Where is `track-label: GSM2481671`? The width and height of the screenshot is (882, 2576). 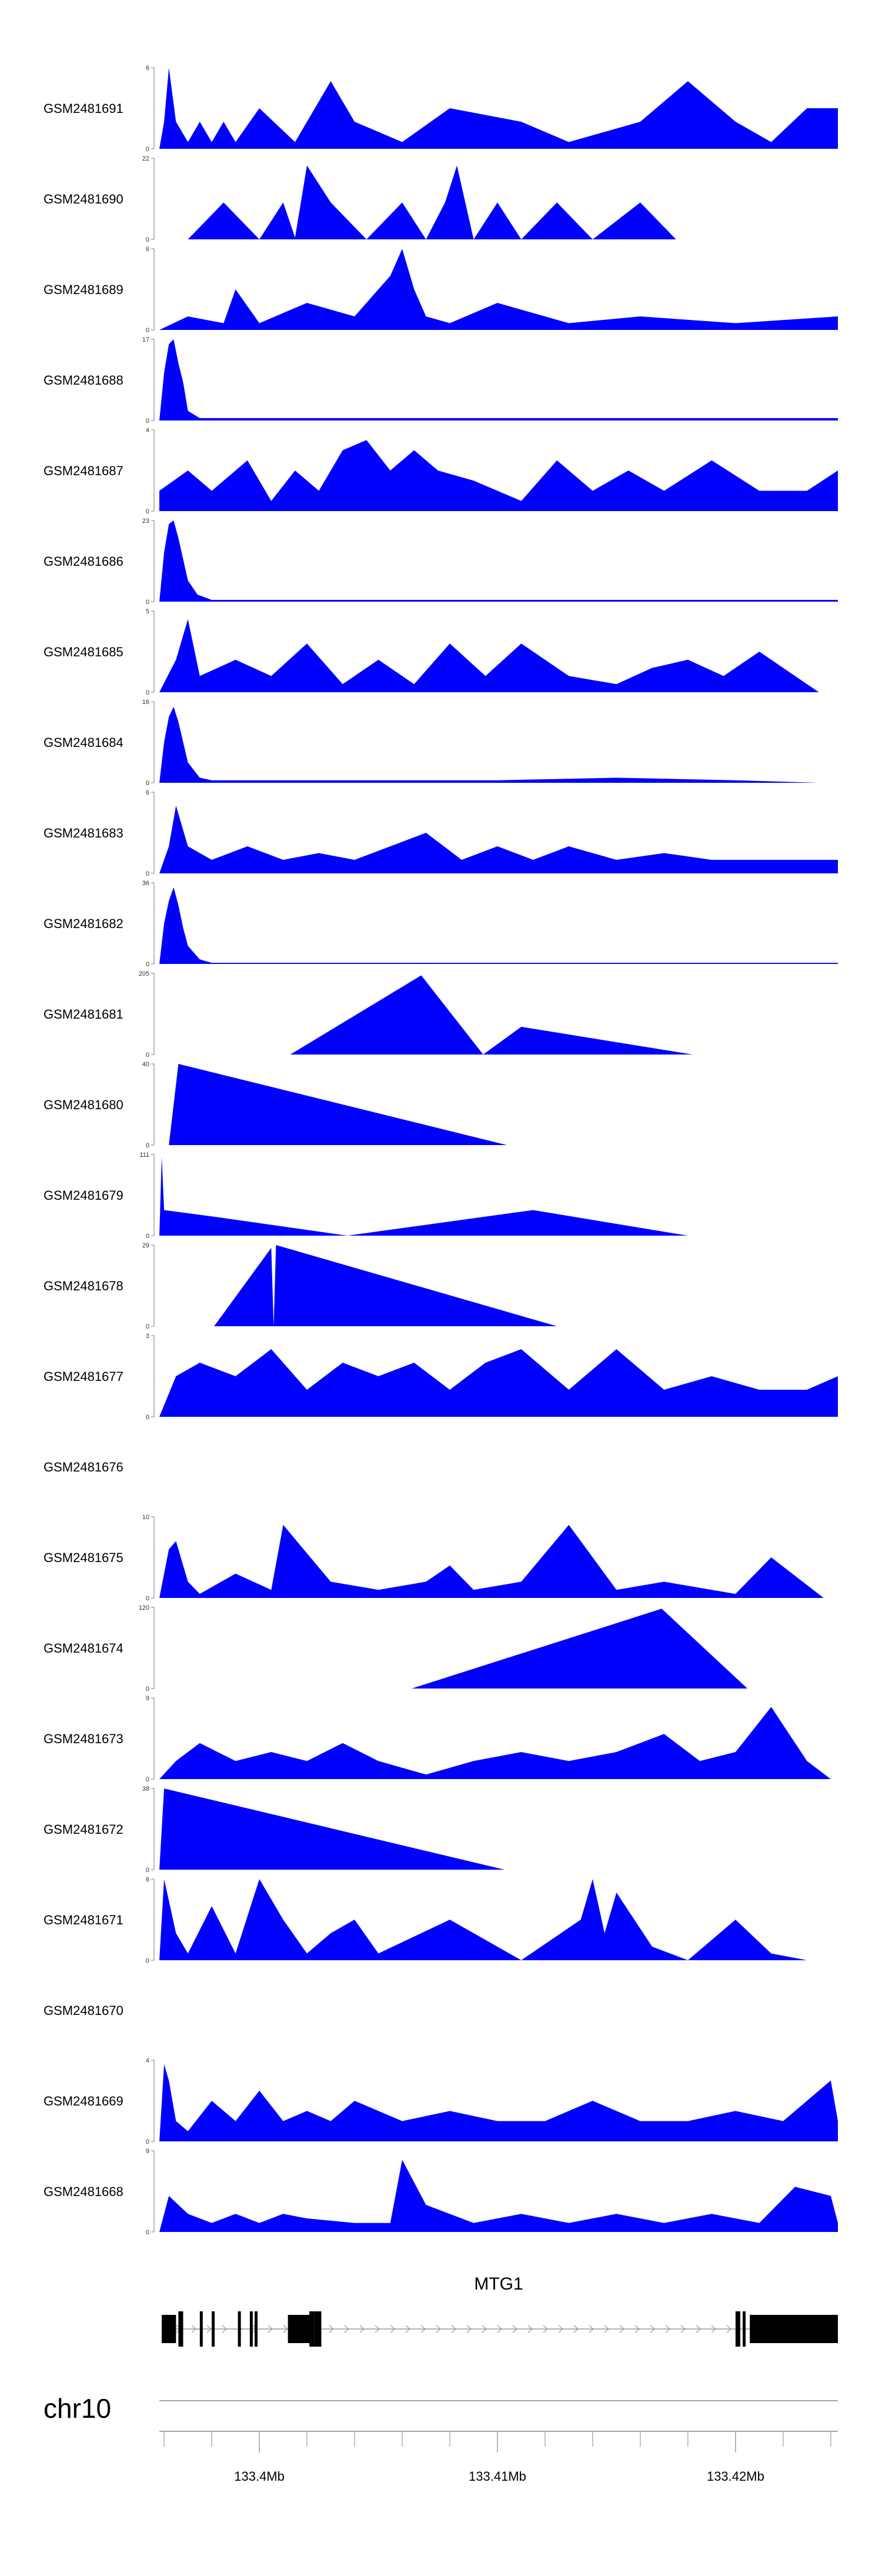 track-label: GSM2481671 is located at coordinates (83, 1920).